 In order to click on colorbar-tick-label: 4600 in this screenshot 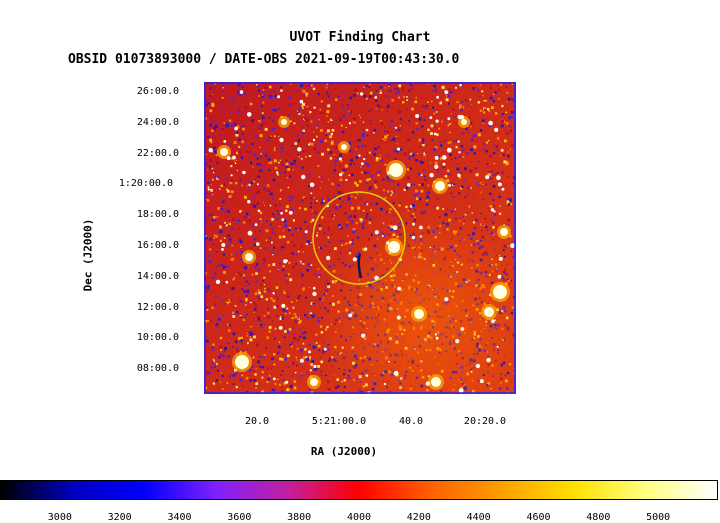, I will do `click(538, 517)`.